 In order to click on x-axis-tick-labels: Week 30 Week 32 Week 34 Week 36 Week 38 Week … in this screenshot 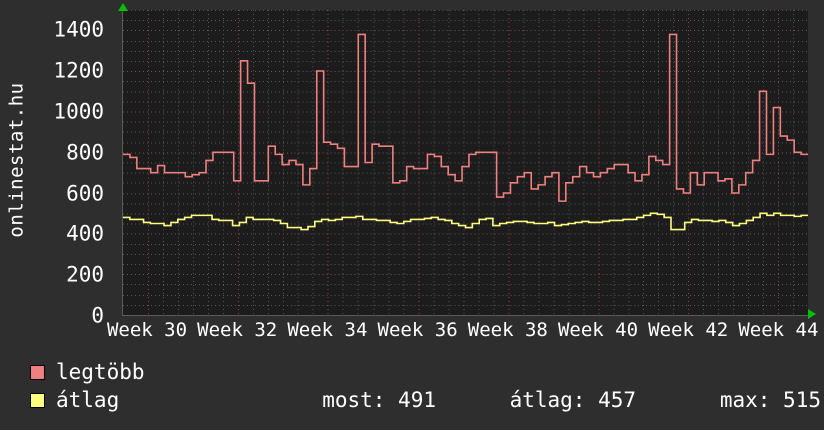, I will do `click(462, 329)`.